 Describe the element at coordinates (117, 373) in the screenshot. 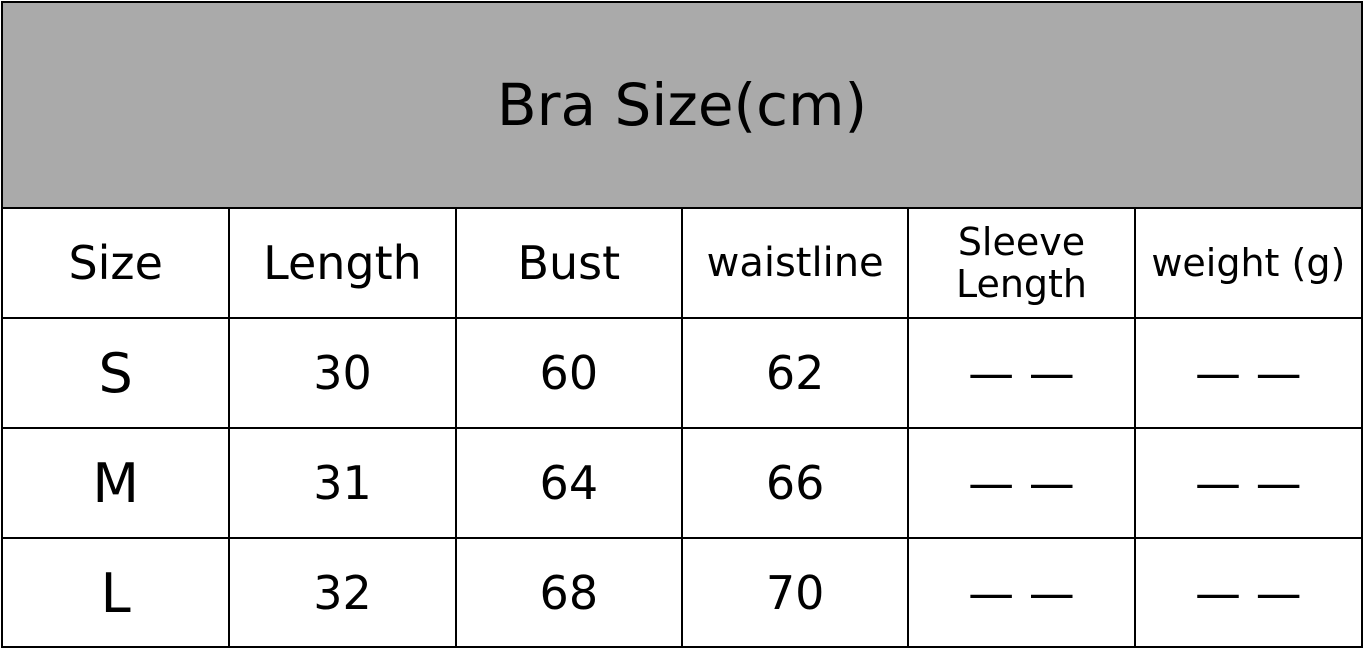

I see `size-cell: S` at that location.